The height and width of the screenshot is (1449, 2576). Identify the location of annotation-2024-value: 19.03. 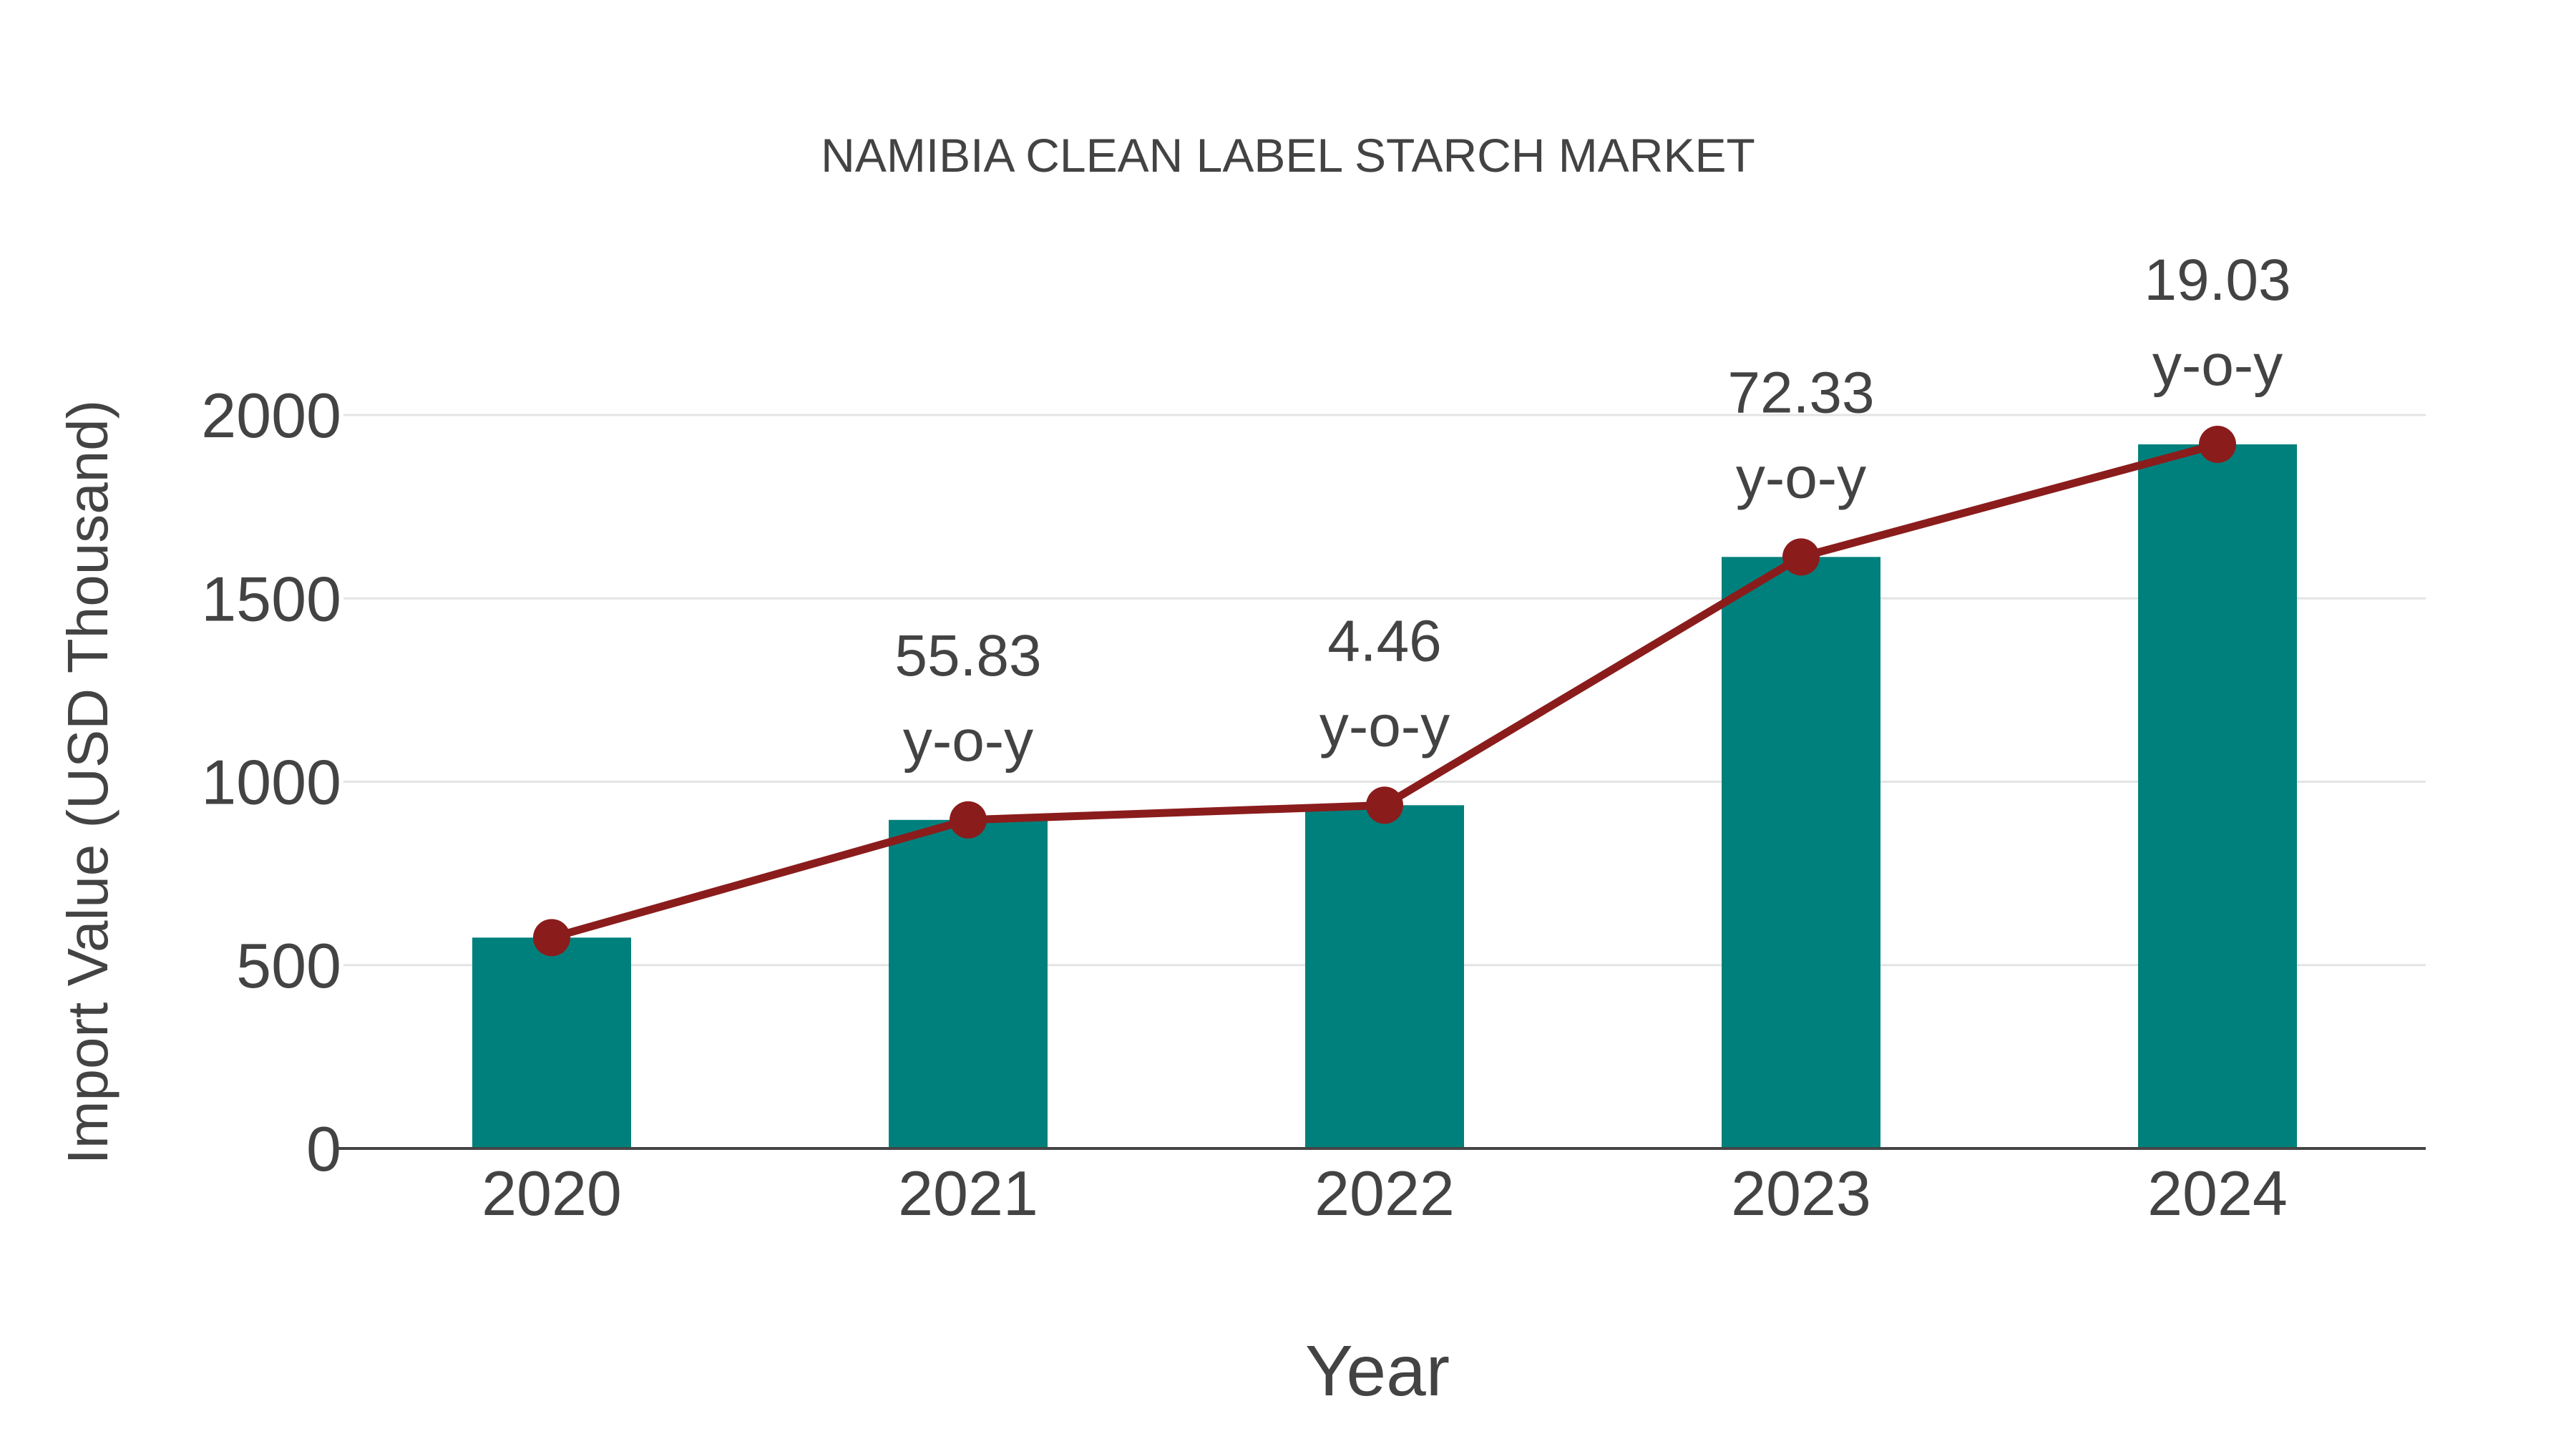
(2217, 280).